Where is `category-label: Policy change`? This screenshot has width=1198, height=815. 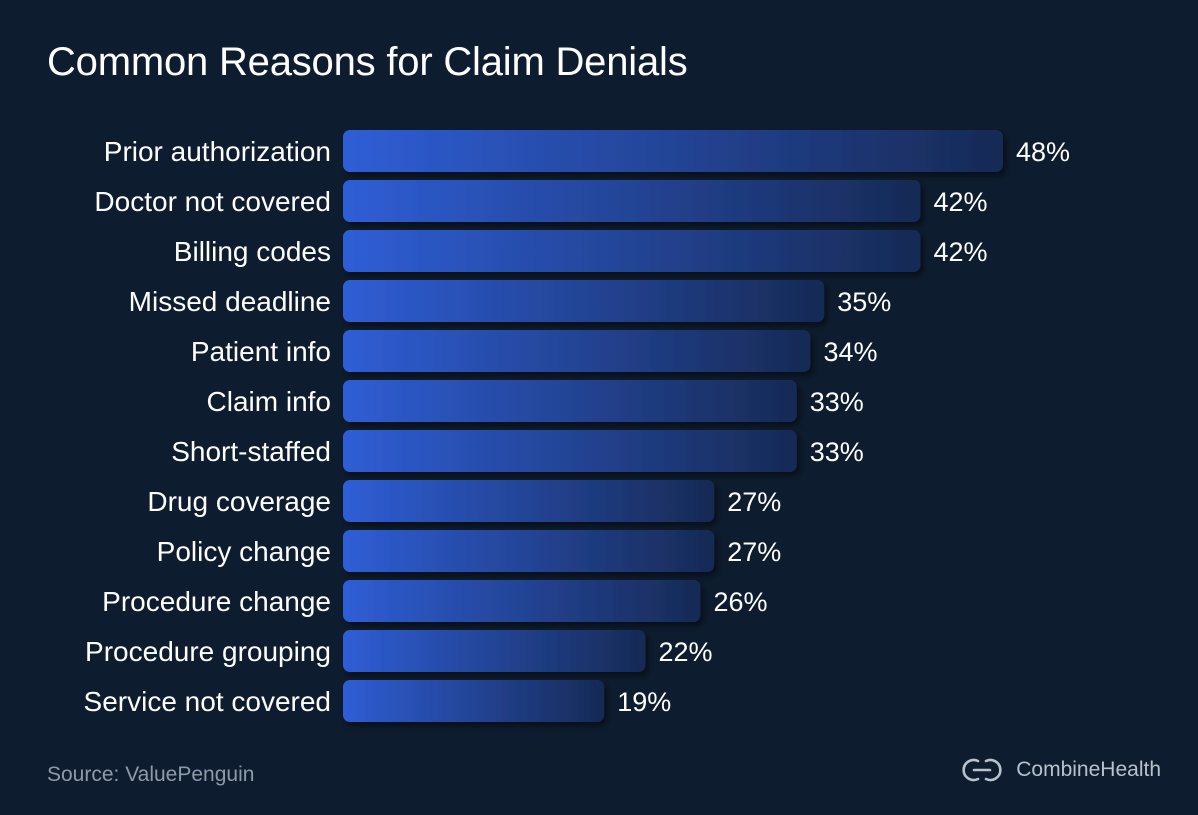 category-label: Policy change is located at coordinates (244, 551).